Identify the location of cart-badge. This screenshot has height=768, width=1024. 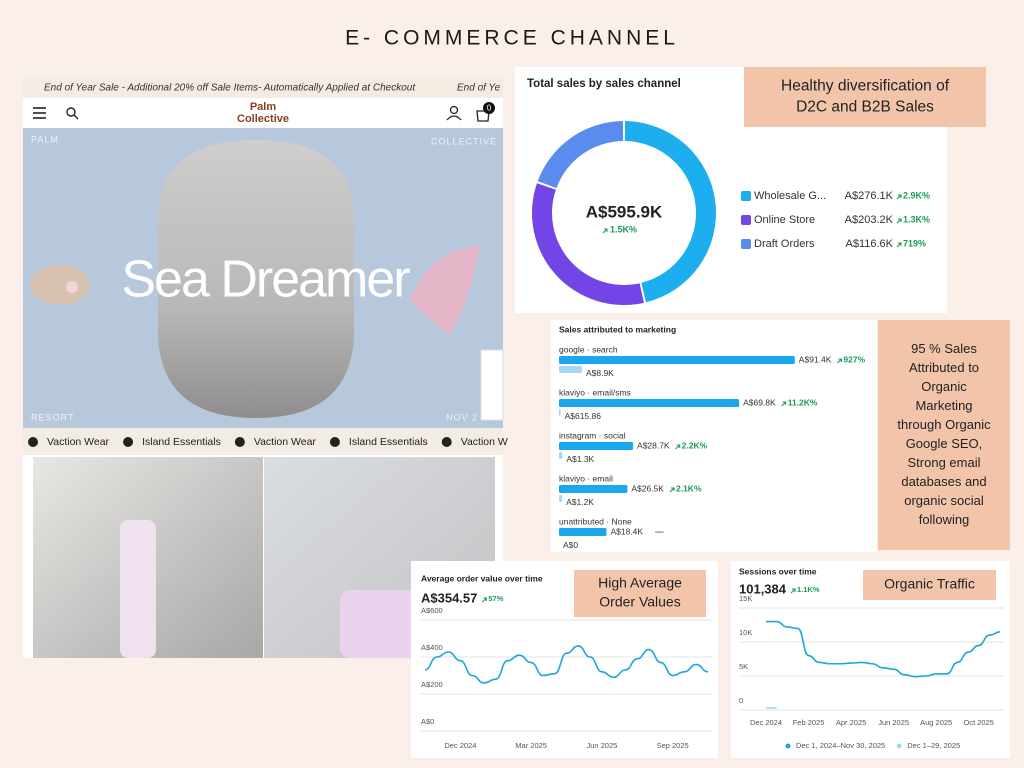
(489, 108).